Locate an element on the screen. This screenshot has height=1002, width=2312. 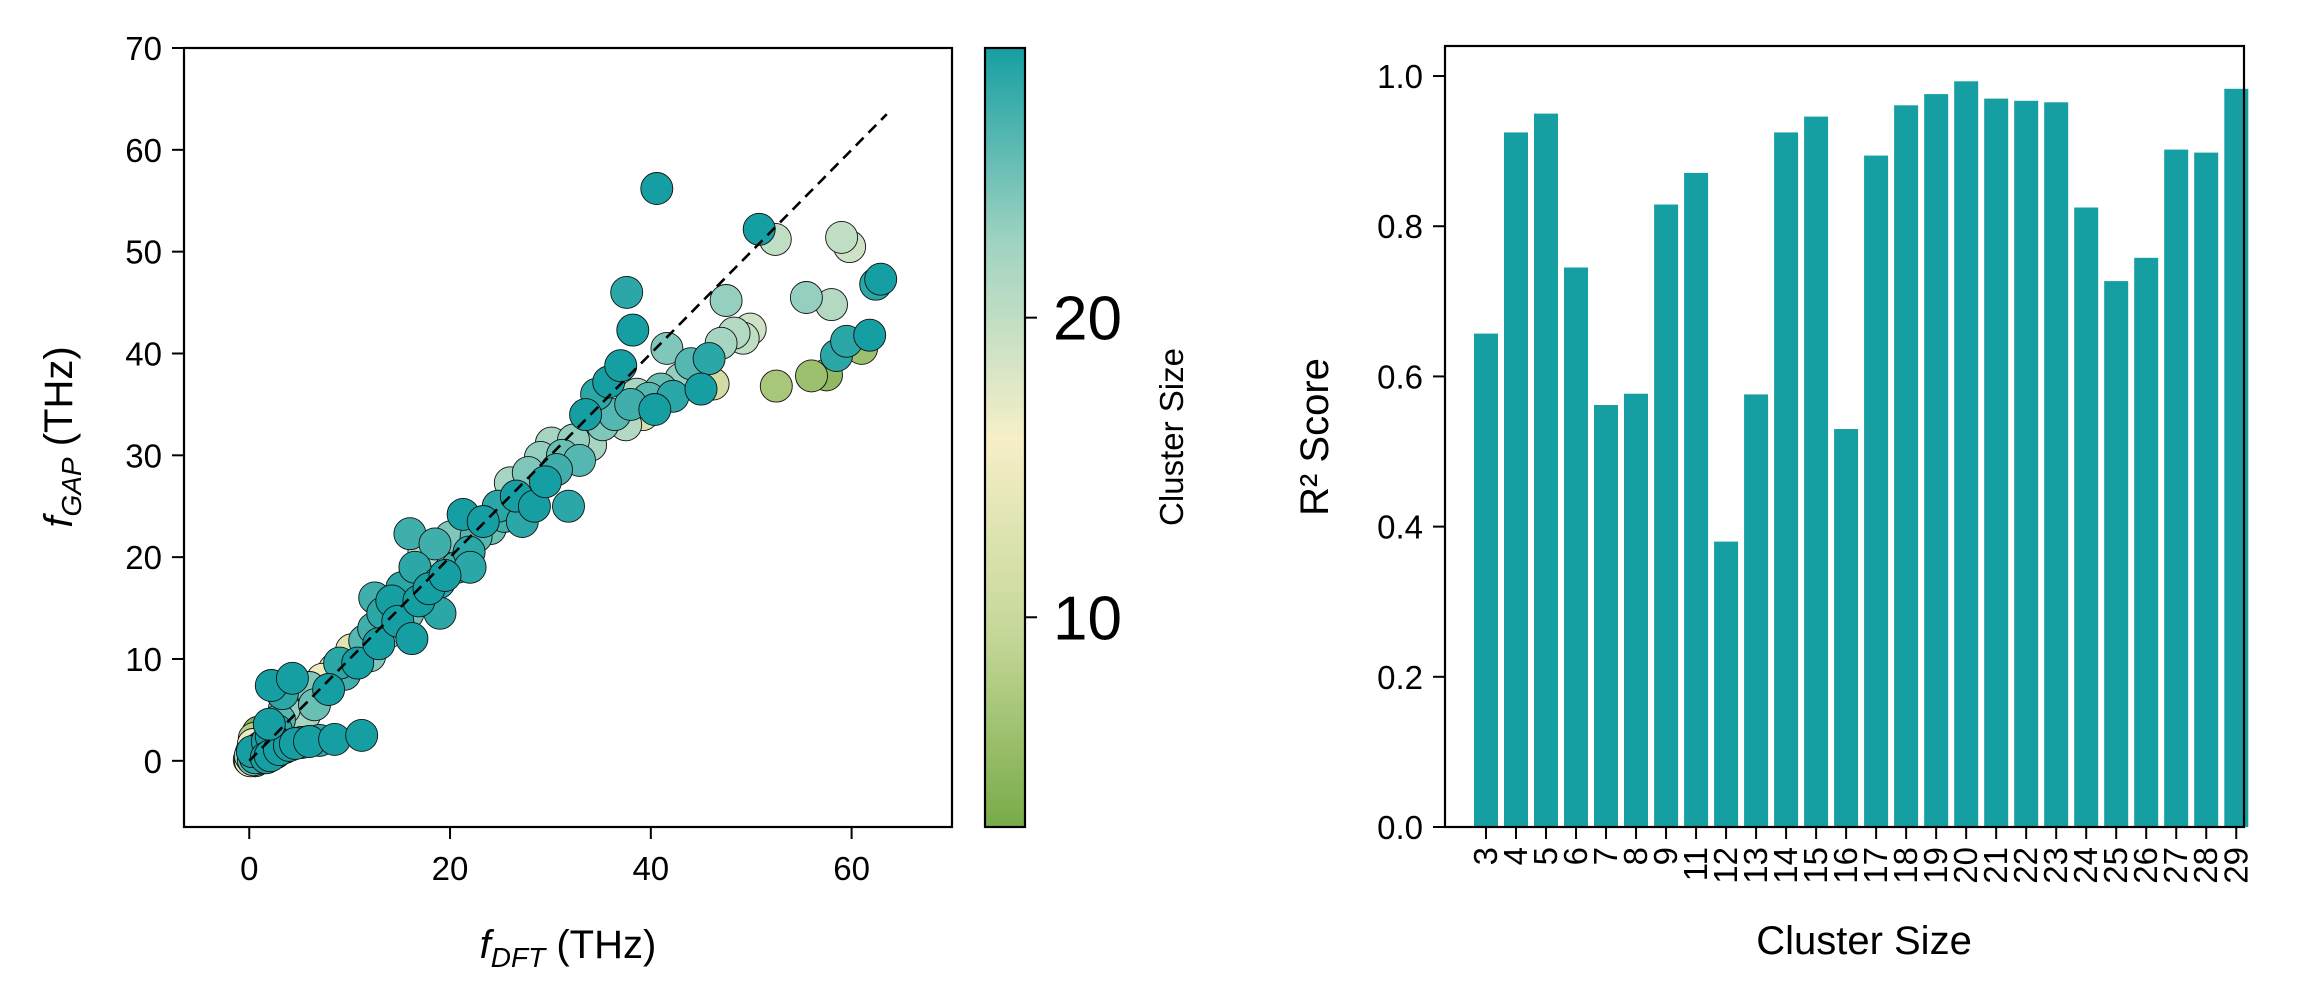
y-tick-label: 0.0 is located at coordinates (1400, 827).